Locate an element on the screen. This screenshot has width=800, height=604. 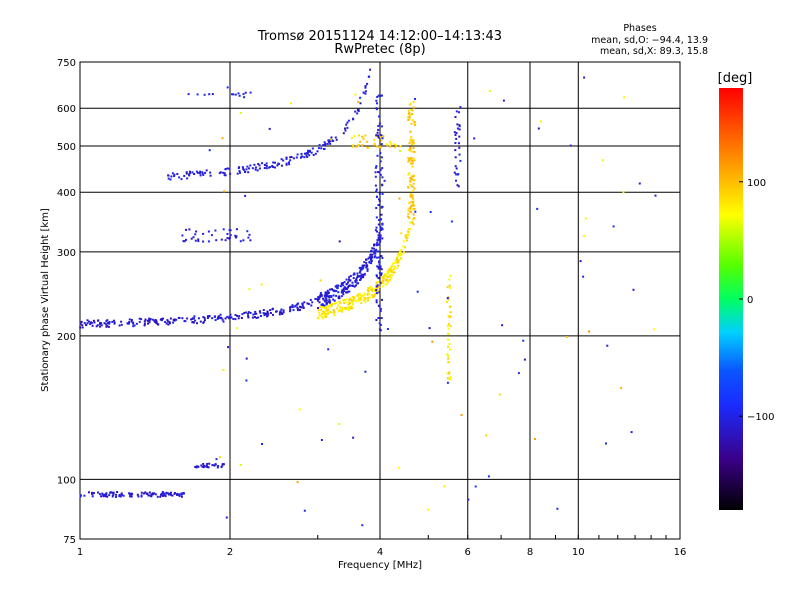
stats-line-x: mean, sd,X: 89.3, 15.8 is located at coordinates (654, 51).